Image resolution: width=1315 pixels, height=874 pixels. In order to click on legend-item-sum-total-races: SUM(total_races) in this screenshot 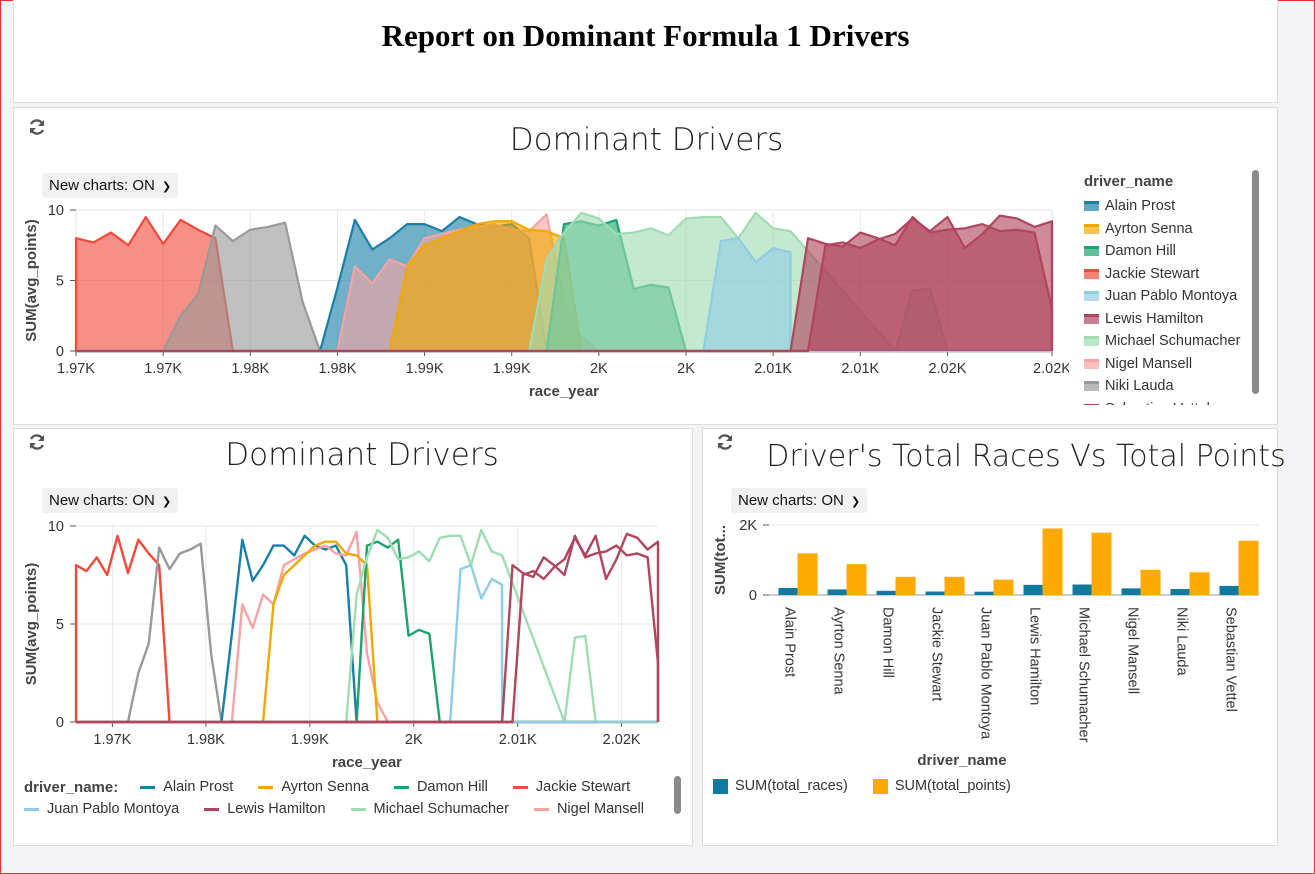, I will do `click(780, 786)`.